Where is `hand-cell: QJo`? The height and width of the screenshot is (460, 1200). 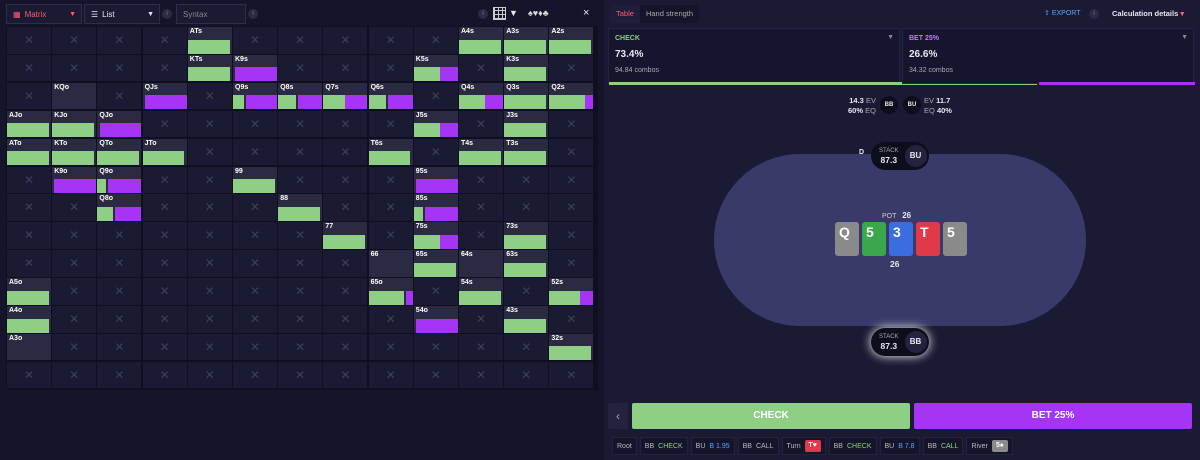
hand-cell: QJo is located at coordinates (119, 124).